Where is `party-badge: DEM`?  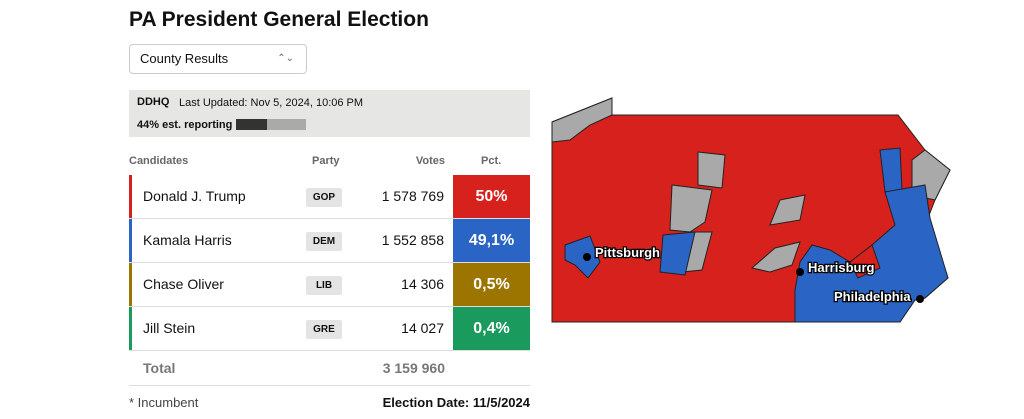
party-badge: DEM is located at coordinates (324, 241).